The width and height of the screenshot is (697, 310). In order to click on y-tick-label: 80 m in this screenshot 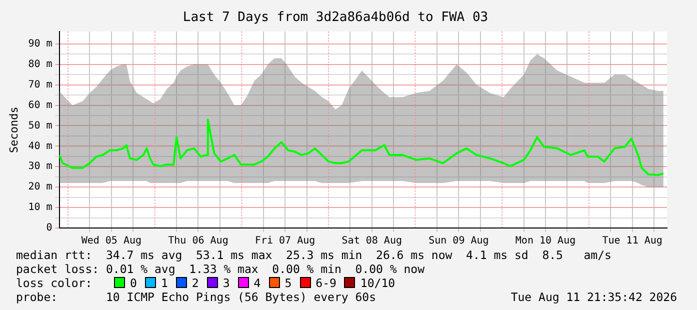, I will do `click(40, 64)`.